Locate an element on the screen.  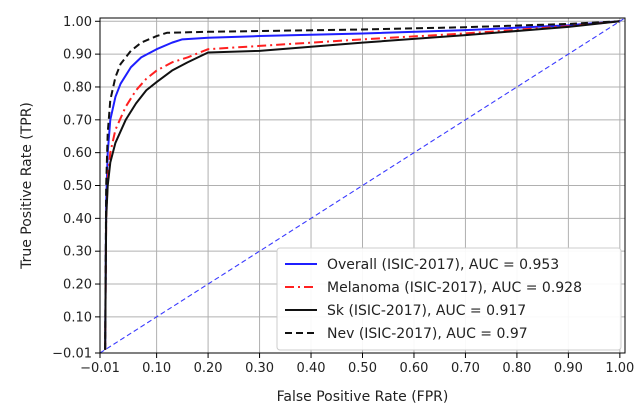
y-tick-label: 0.70 is located at coordinates (77, 120).